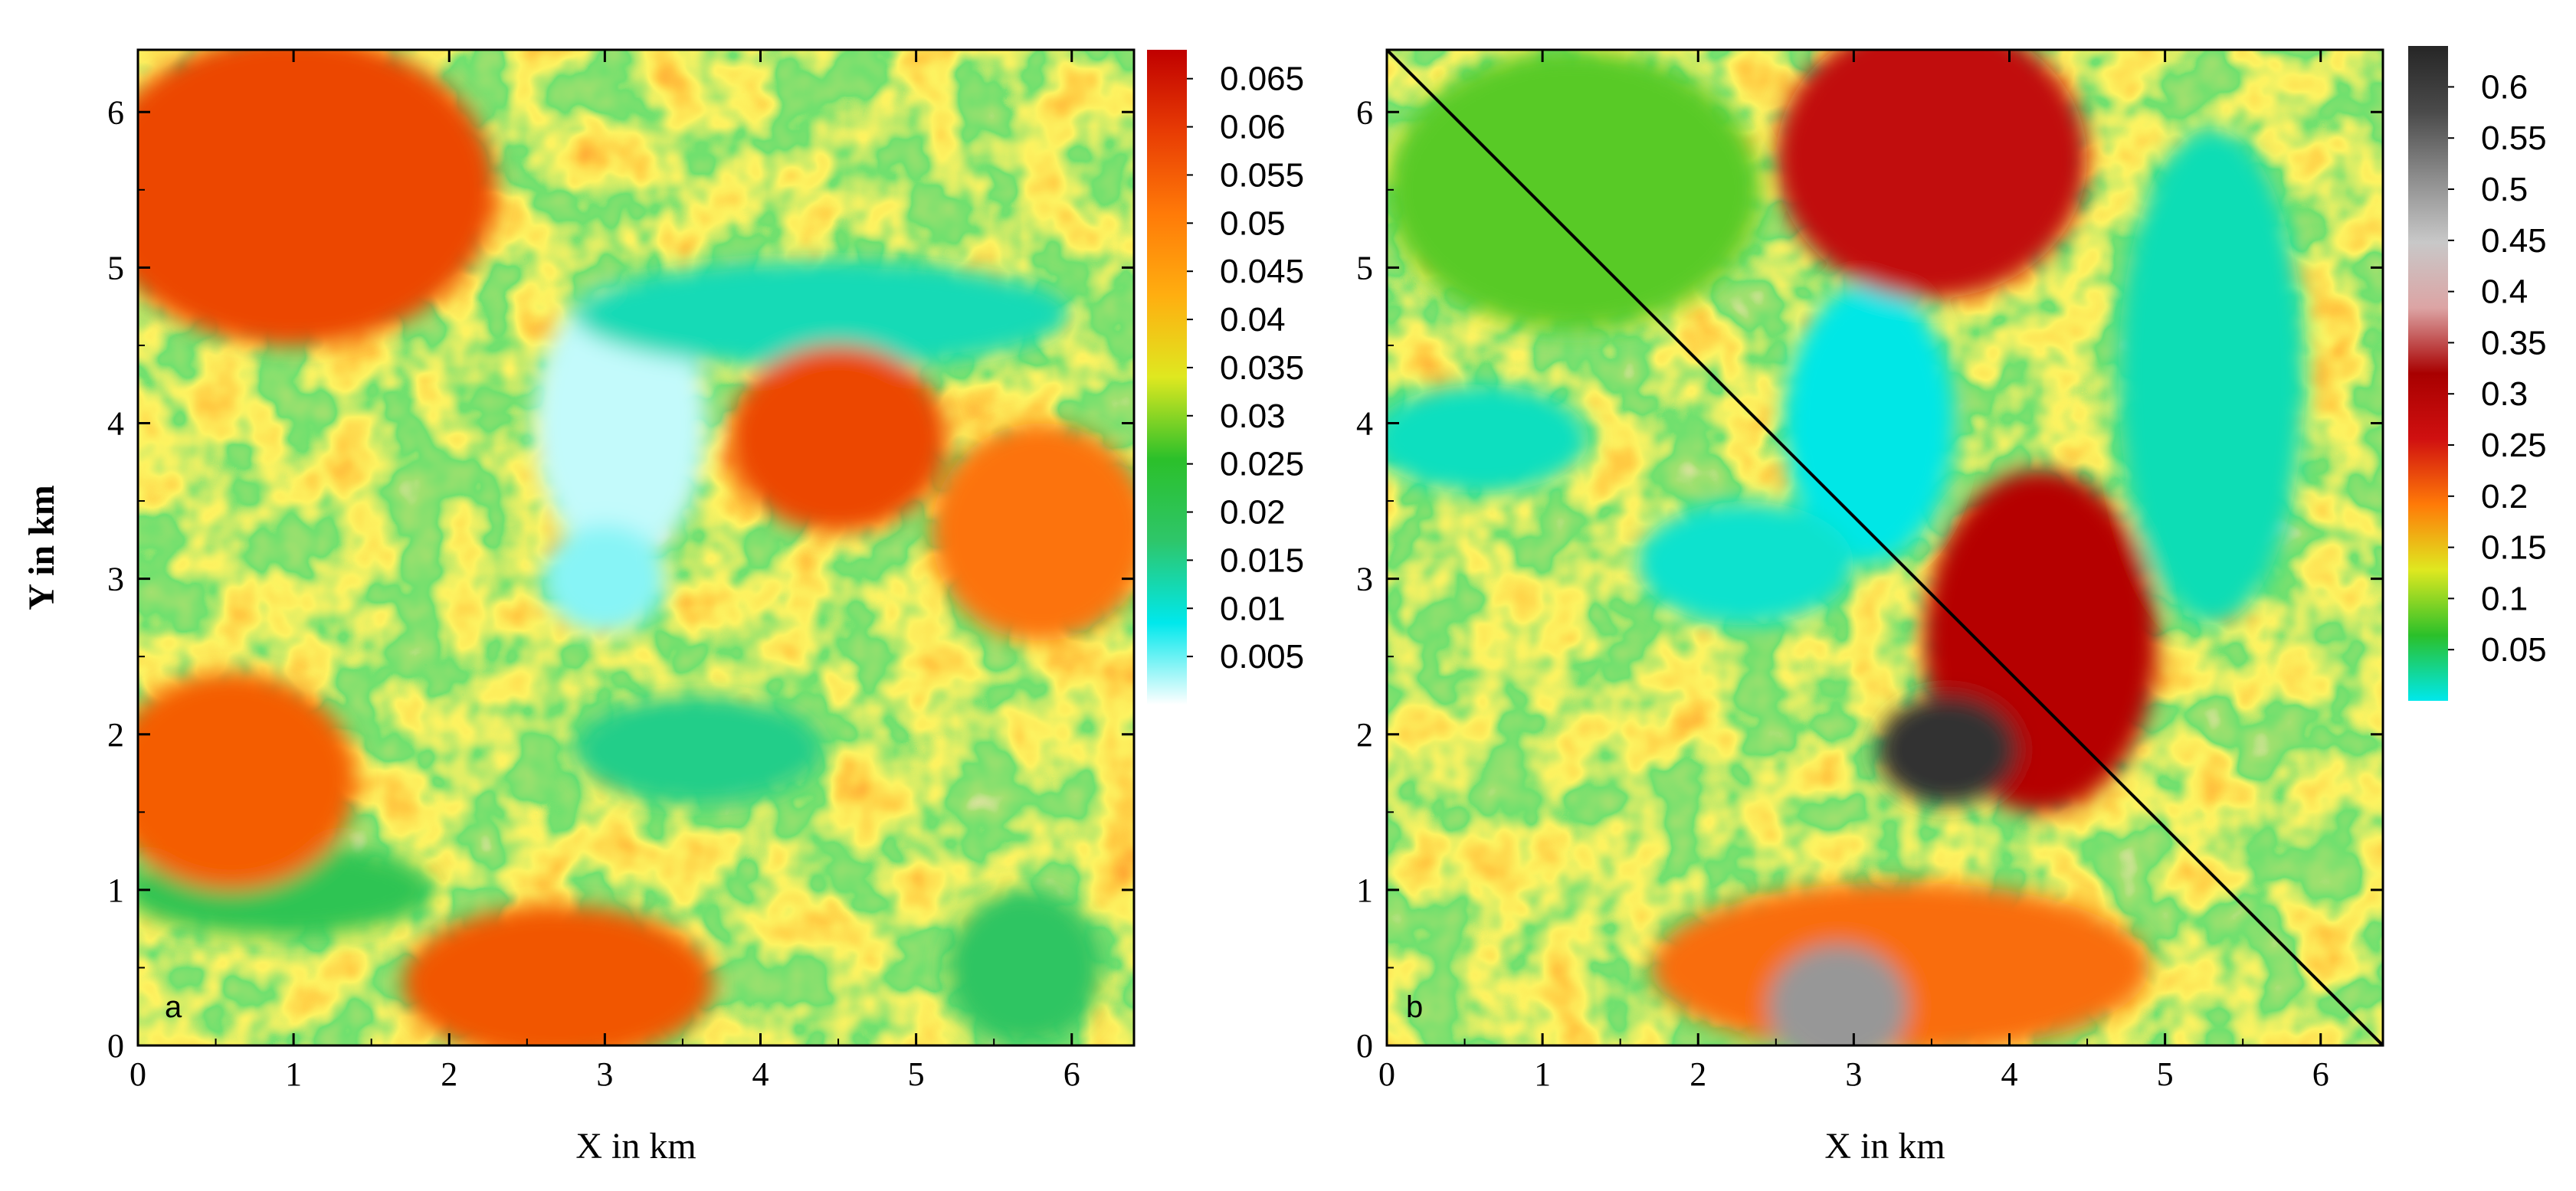 The height and width of the screenshot is (1191, 2576). I want to click on colorbar-label: 0.015, so click(1262, 560).